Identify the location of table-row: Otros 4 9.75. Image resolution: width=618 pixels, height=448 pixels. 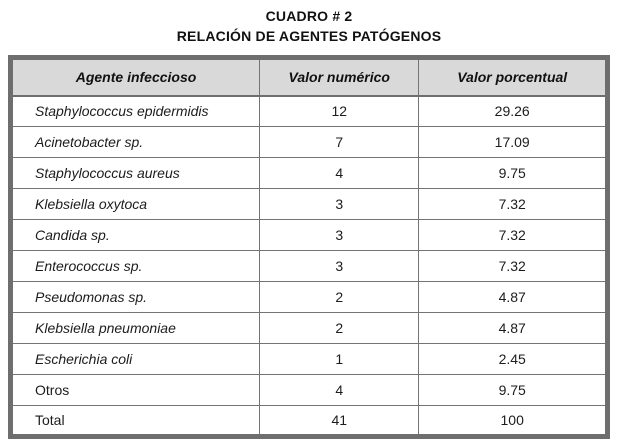
(308, 390).